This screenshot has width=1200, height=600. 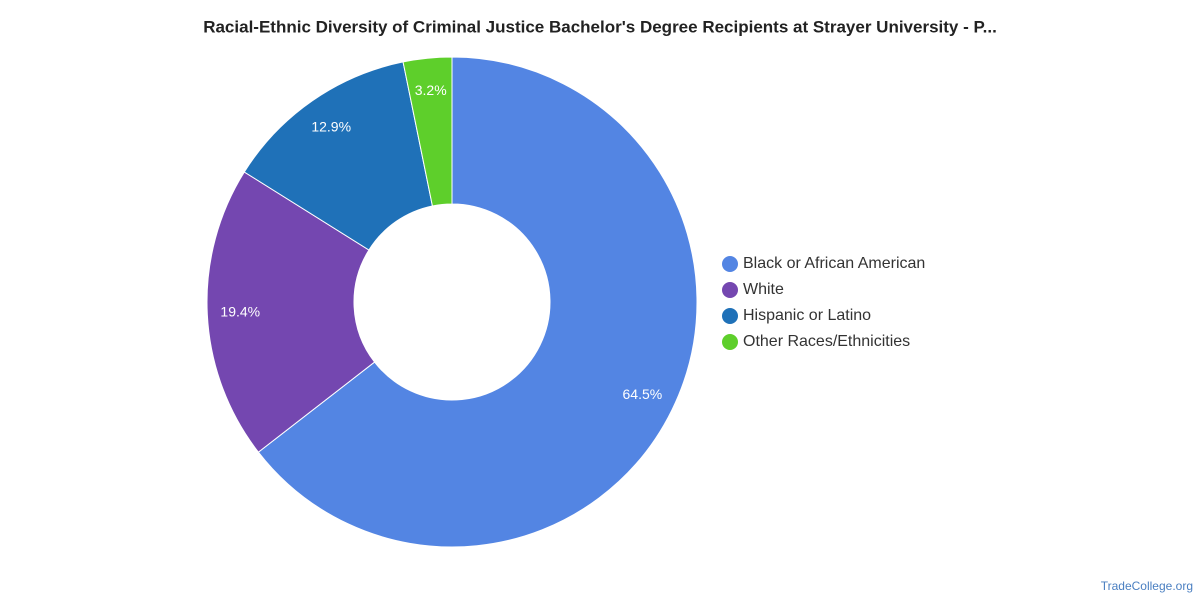 I want to click on legend-label: Hispanic or Latino, so click(x=807, y=315).